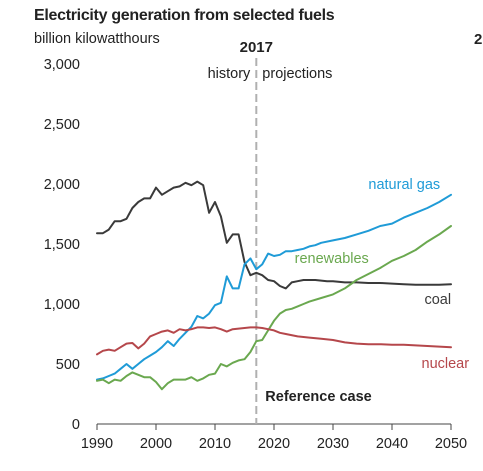  Describe the element at coordinates (97, 39) in the screenshot. I see `chart-subtitle: billion kilowatthours` at that location.